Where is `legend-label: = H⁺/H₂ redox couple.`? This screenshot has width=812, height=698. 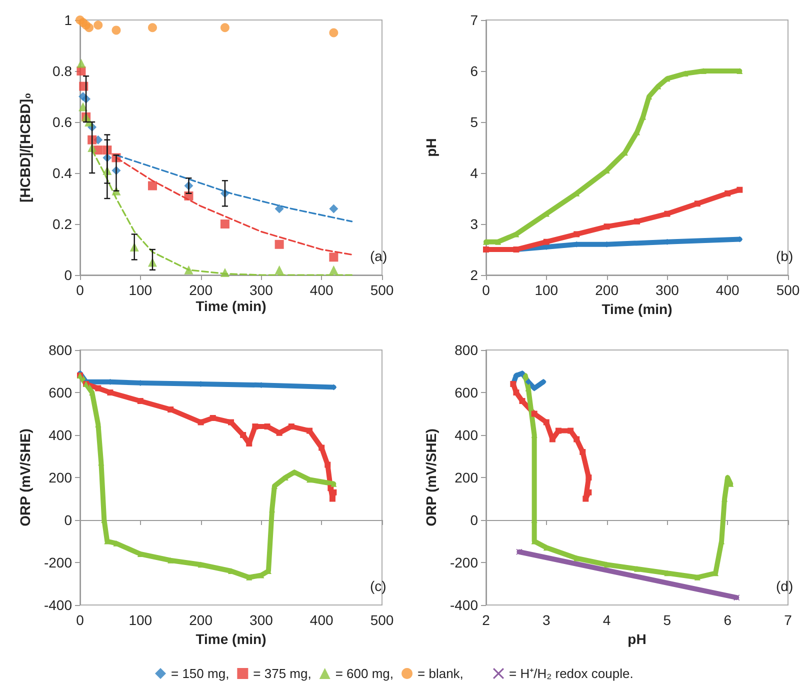 legend-label: = H⁺/H₂ redox couple. is located at coordinates (571, 673).